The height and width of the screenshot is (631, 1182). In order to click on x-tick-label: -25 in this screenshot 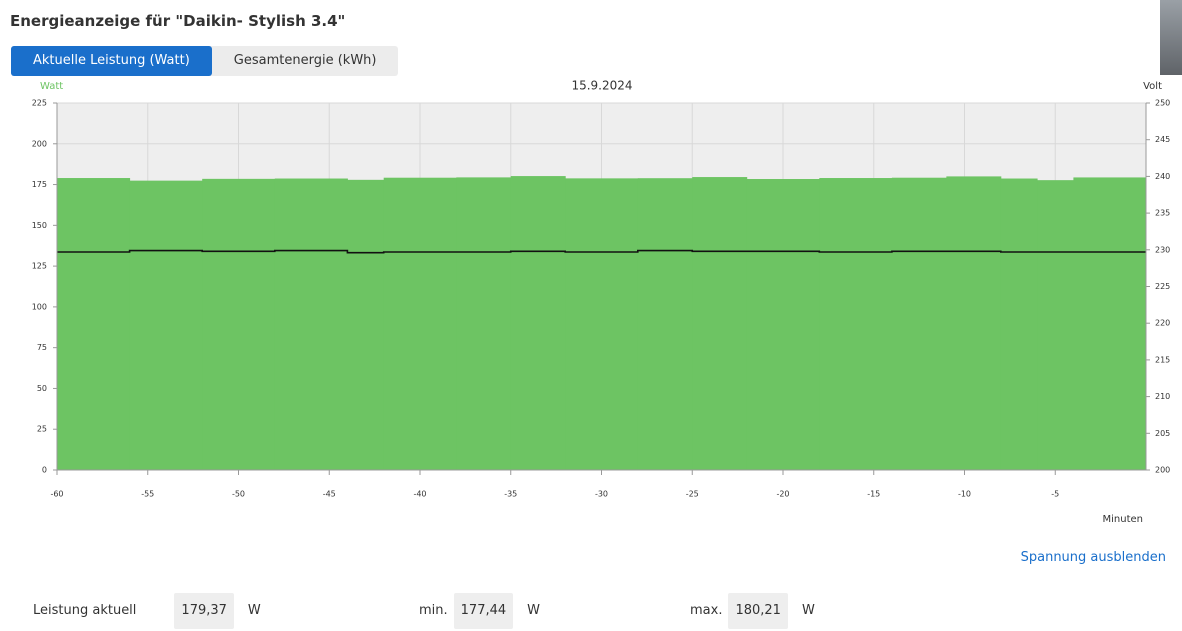, I will do `click(692, 494)`.